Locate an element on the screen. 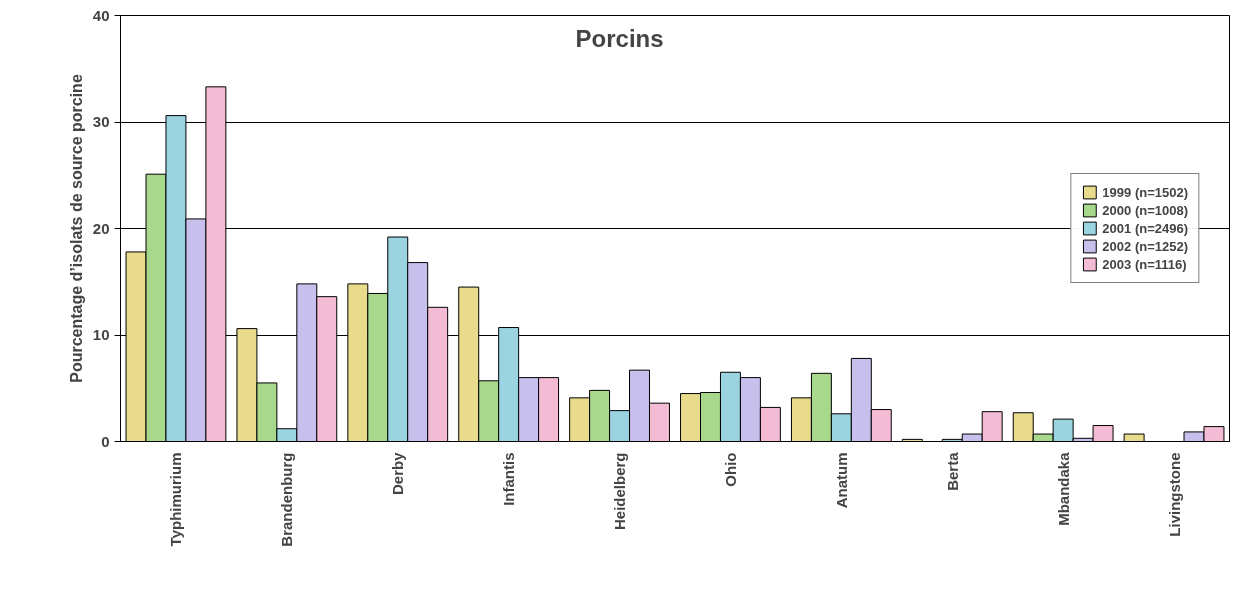 This screenshot has height=611, width=1244. legend-label: 2001 (n=2496) is located at coordinates (1145, 228).